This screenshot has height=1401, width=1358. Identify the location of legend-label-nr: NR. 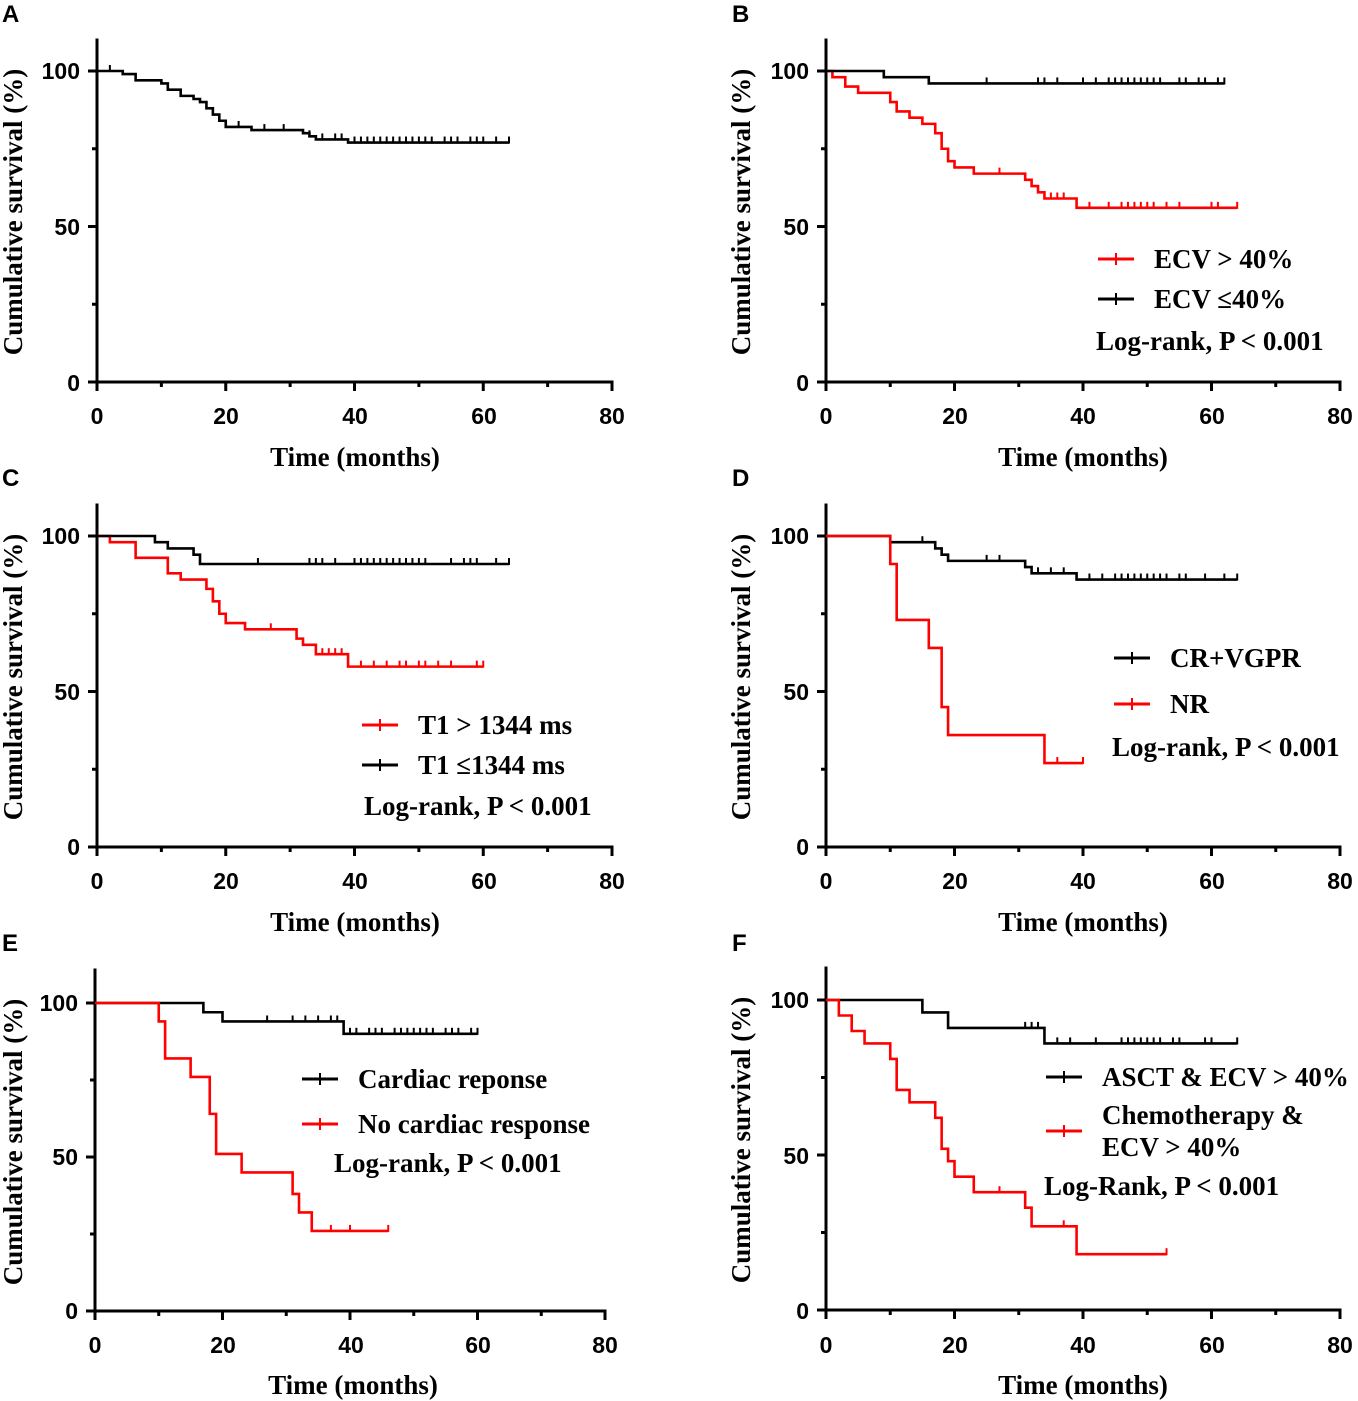
(1189, 704).